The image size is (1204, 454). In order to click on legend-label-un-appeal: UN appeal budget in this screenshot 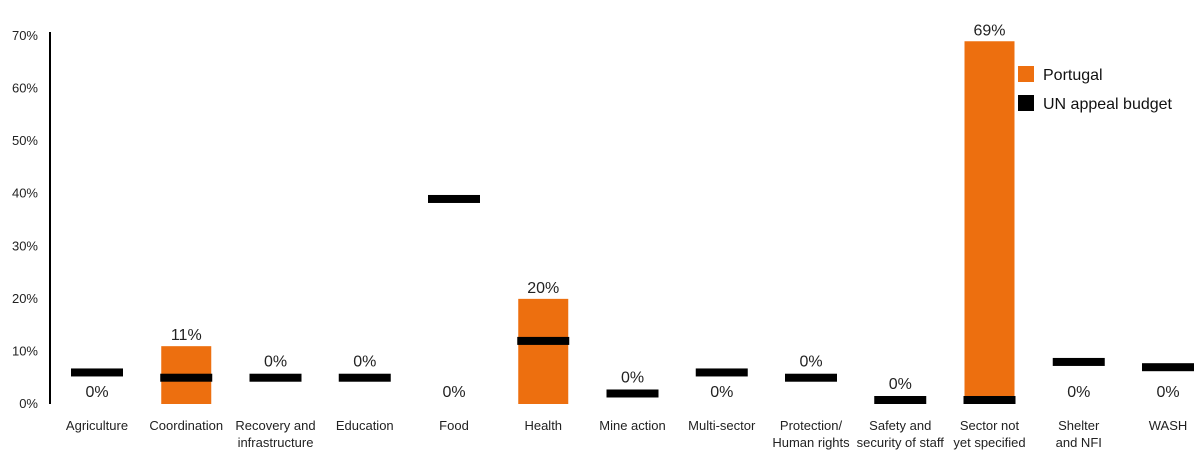, I will do `click(1108, 104)`.